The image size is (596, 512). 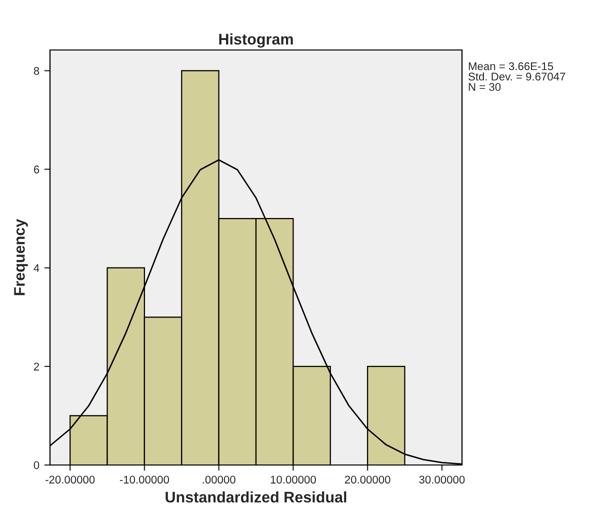 I want to click on x-tick-label: -20.00000, so click(x=70, y=480).